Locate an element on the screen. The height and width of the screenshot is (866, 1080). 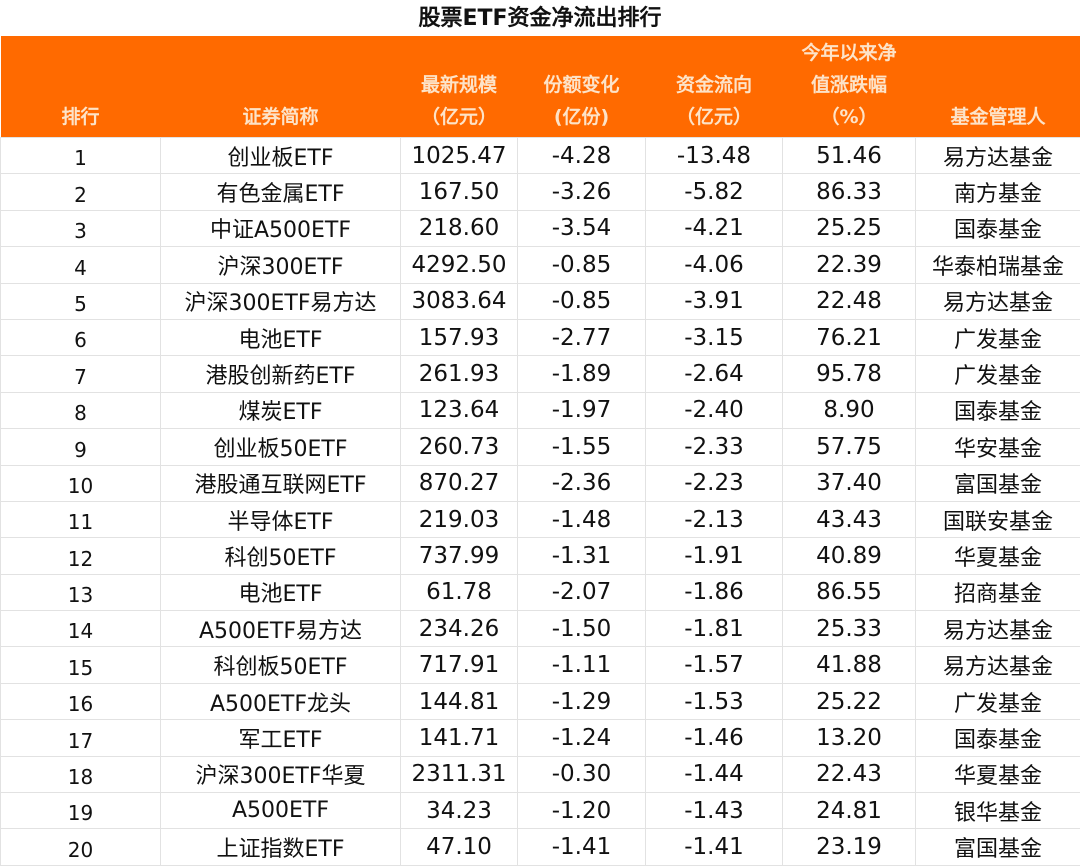
cell-security-name: A500ETF易方达 is located at coordinates (281, 629).